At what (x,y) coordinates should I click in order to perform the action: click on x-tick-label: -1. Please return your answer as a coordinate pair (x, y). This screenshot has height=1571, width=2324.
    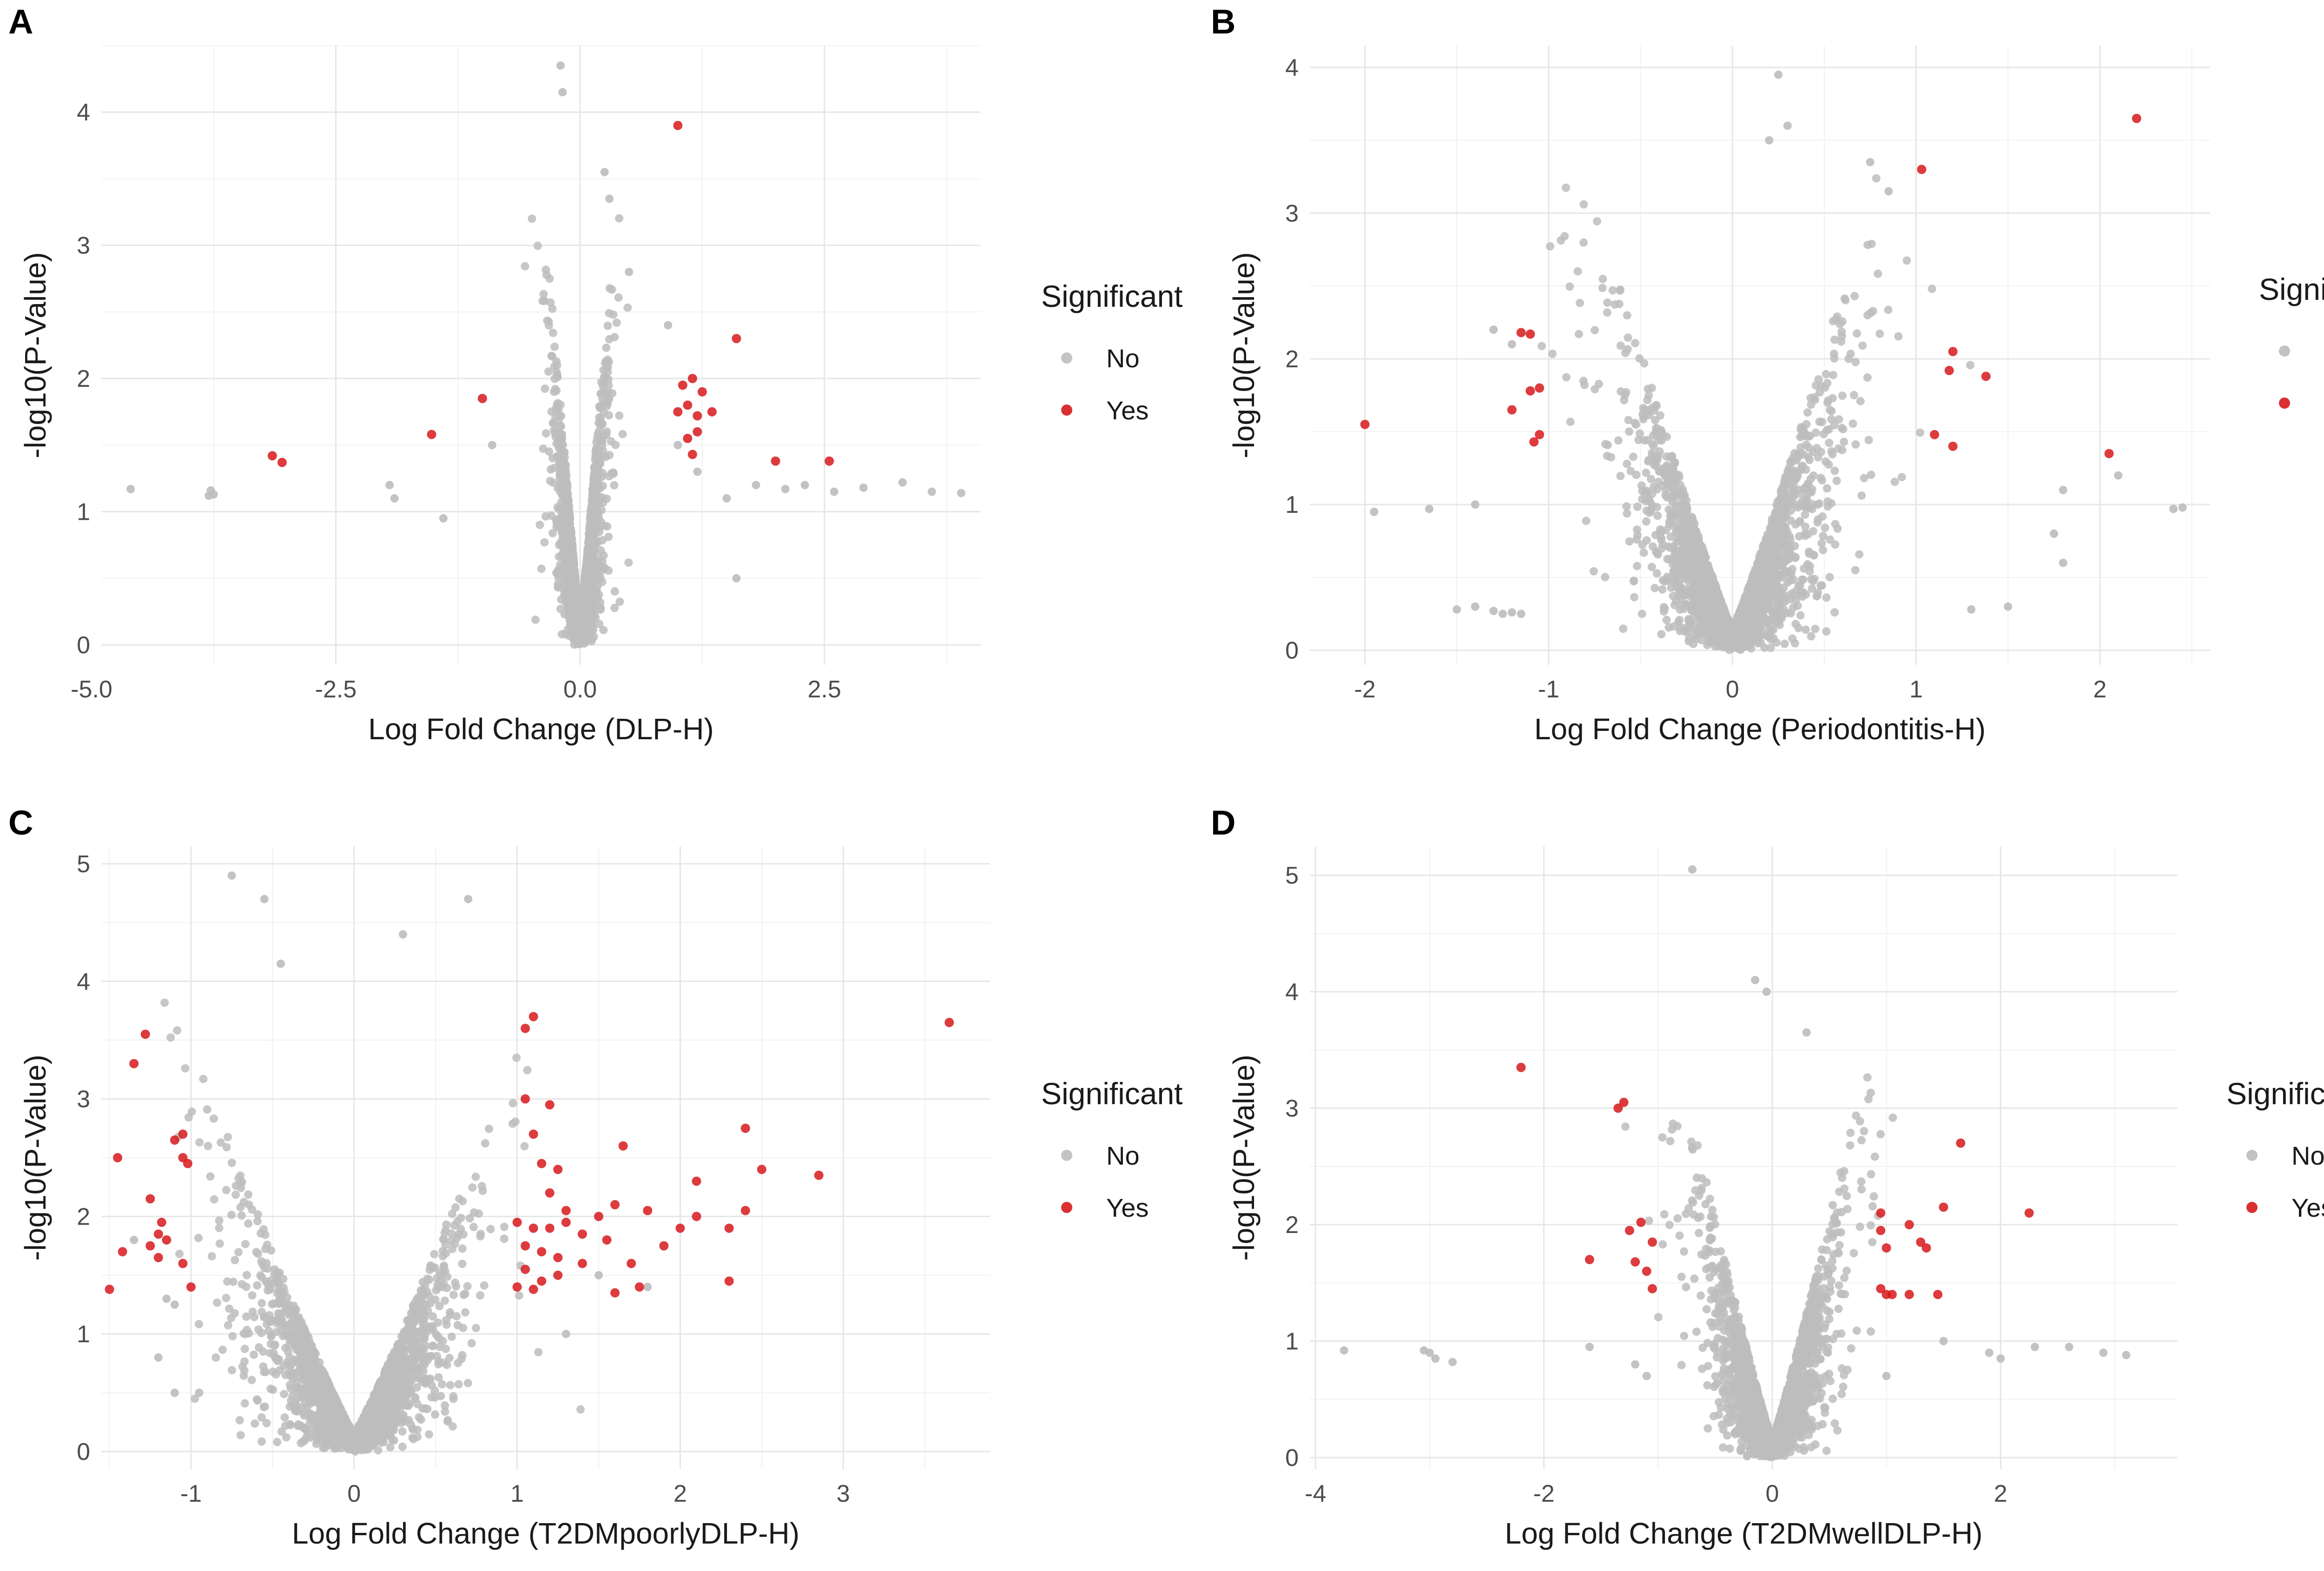
    Looking at the image, I should click on (1548, 689).